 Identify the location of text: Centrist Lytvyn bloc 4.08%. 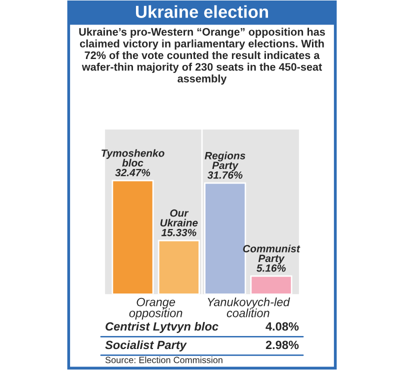
(202, 327).